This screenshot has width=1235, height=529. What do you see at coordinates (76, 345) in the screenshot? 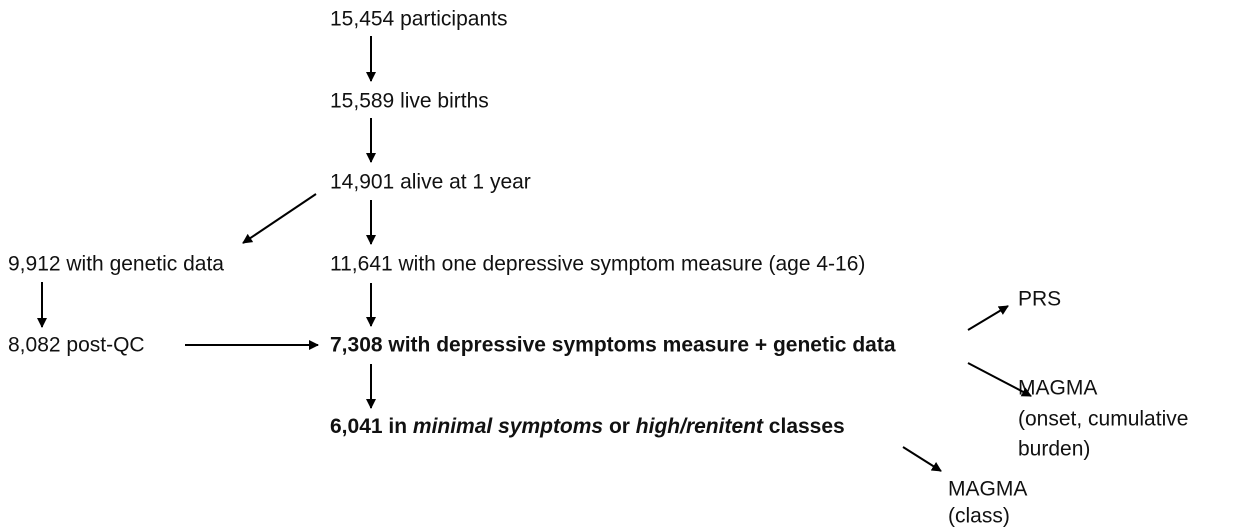
I see `node: 8,082 post-QC` at bounding box center [76, 345].